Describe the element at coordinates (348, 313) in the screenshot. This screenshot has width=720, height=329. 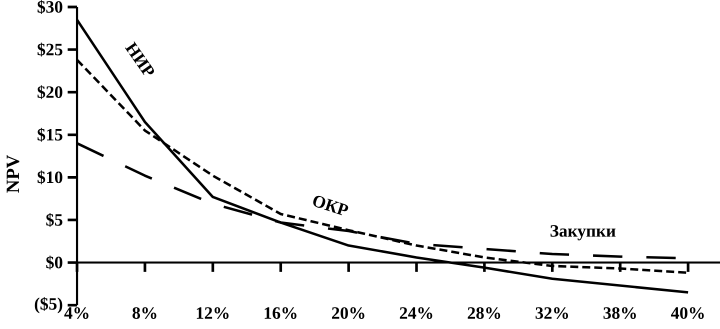
I see `x-tick-label: 20%` at that location.